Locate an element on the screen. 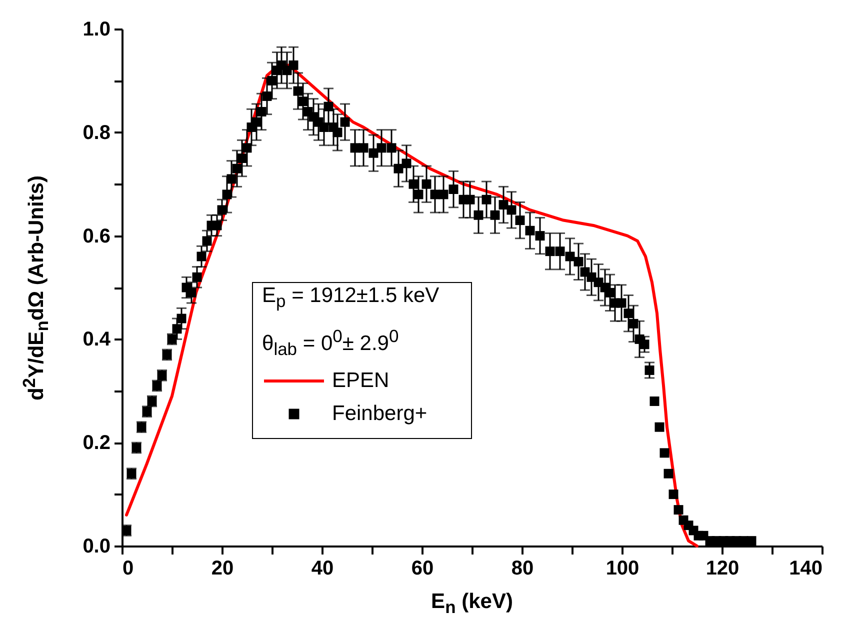 Image resolution: width=851 pixels, height=630 pixels. x-tick-label: 100 is located at coordinates (623, 569).